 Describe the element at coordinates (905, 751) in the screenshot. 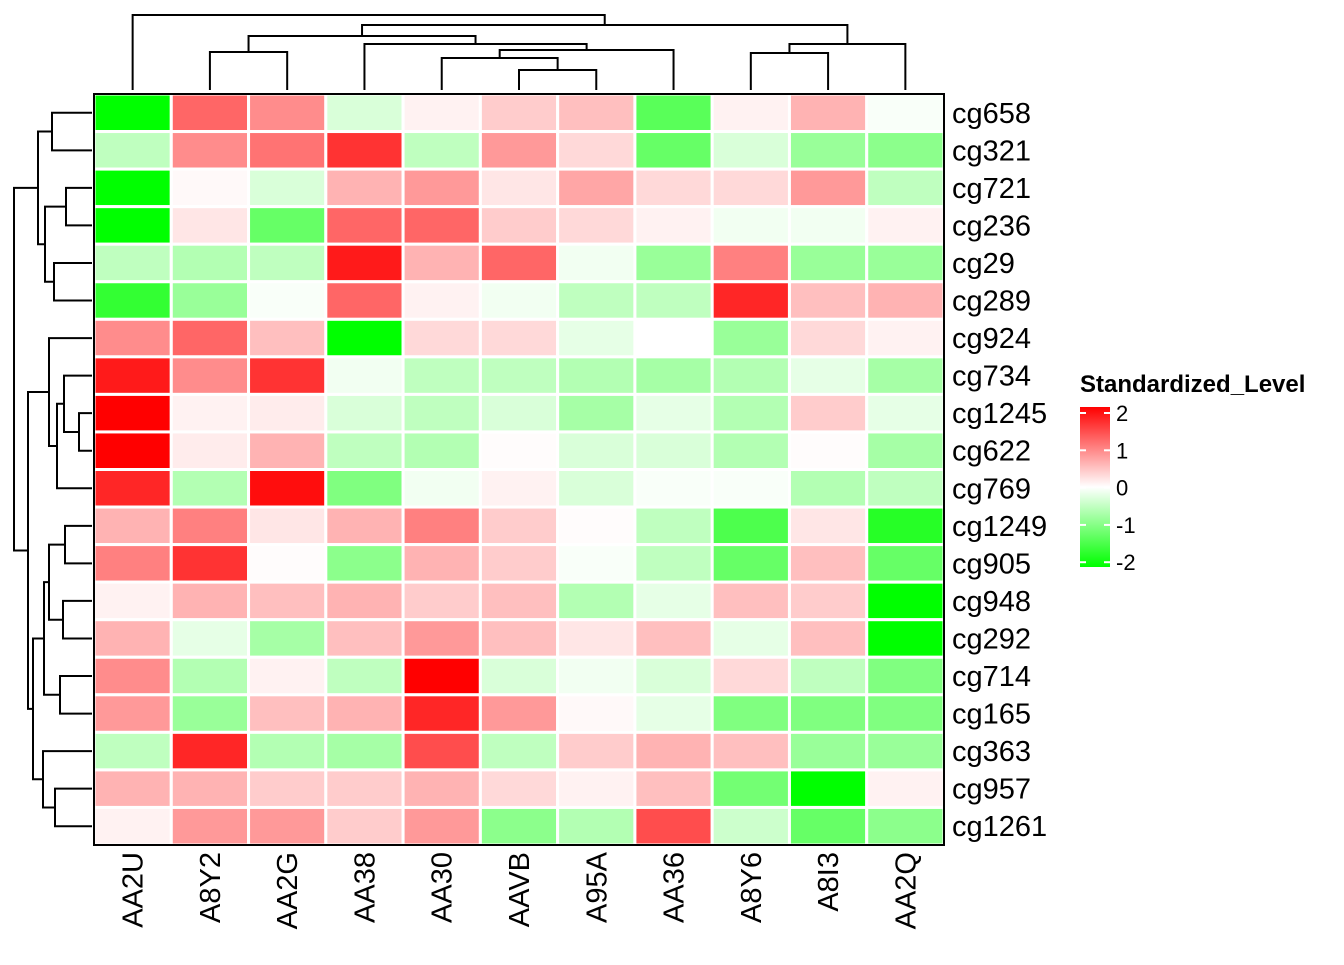

I see `cell-cg363-AA2Q` at that location.